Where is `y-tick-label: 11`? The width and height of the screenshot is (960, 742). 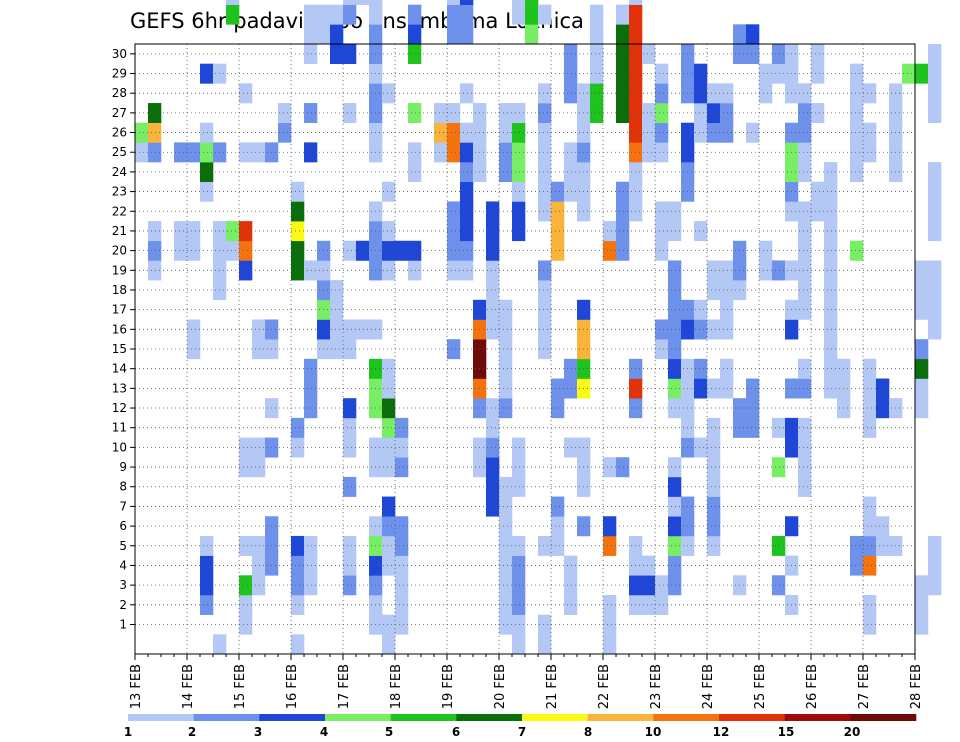 y-tick-label: 11 is located at coordinates (119, 428).